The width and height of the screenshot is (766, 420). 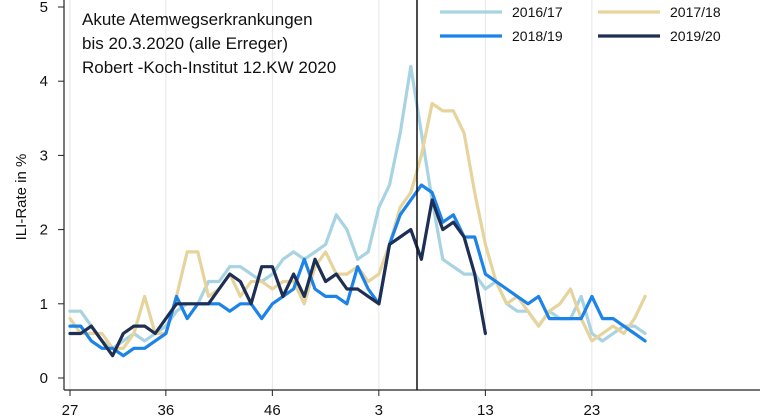 What do you see at coordinates (592, 410) in the screenshot?
I see `x-tick-label: 23` at bounding box center [592, 410].